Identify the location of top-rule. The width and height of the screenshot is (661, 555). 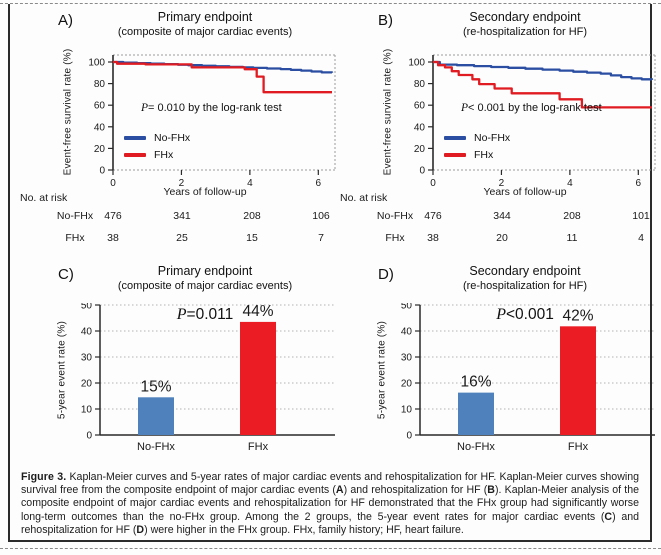
(330, 3).